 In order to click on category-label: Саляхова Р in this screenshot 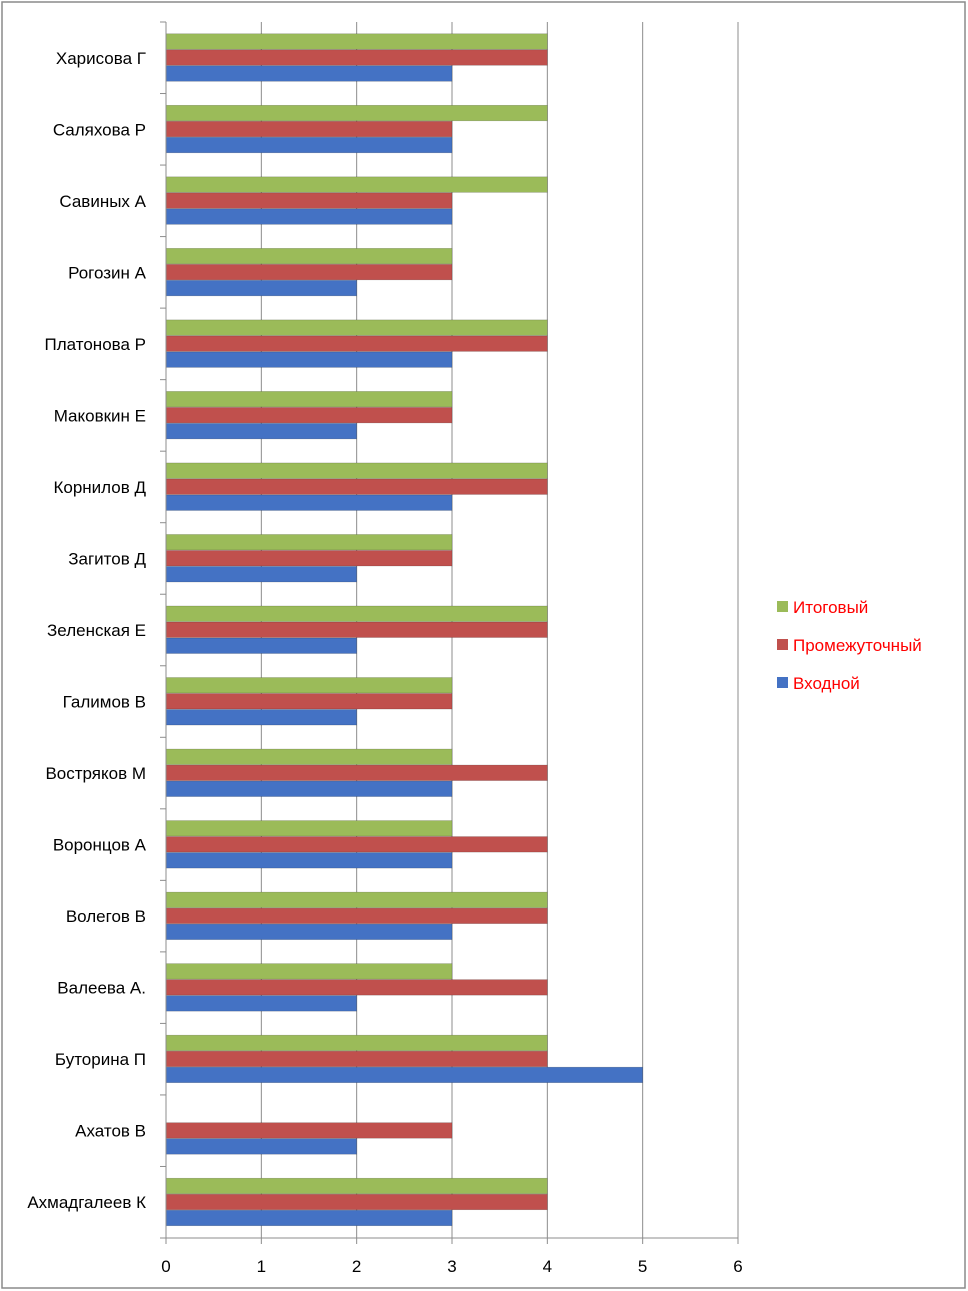, I will do `click(99, 129)`.